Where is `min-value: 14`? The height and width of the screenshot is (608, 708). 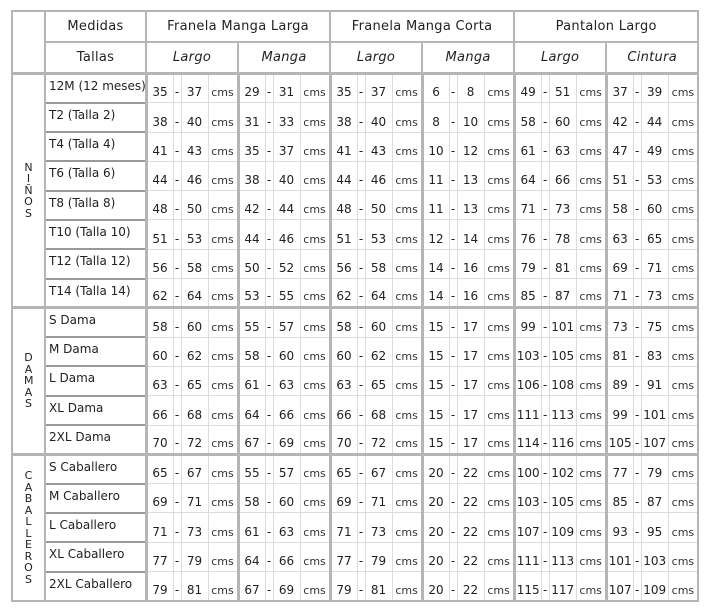 min-value: 14 is located at coordinates (435, 264).